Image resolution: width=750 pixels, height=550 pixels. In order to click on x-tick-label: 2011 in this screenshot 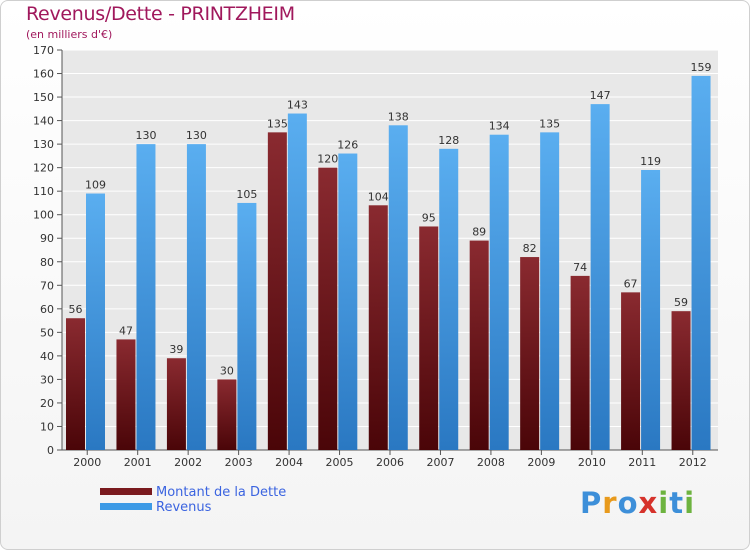, I will do `click(642, 462)`.